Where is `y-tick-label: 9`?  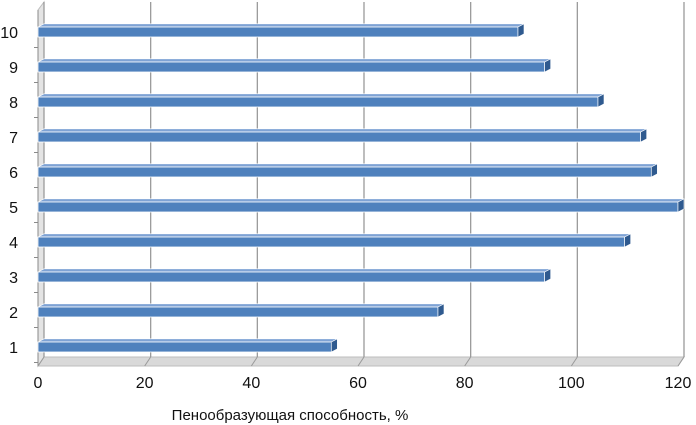
y-tick-label: 9 is located at coordinates (13, 68).